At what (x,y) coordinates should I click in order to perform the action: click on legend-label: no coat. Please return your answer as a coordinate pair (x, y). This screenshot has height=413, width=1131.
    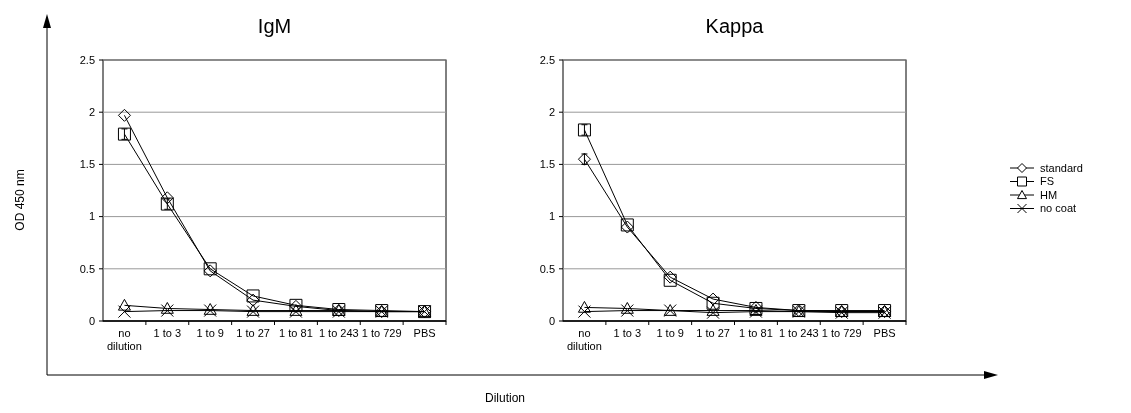
    Looking at the image, I should click on (1058, 208).